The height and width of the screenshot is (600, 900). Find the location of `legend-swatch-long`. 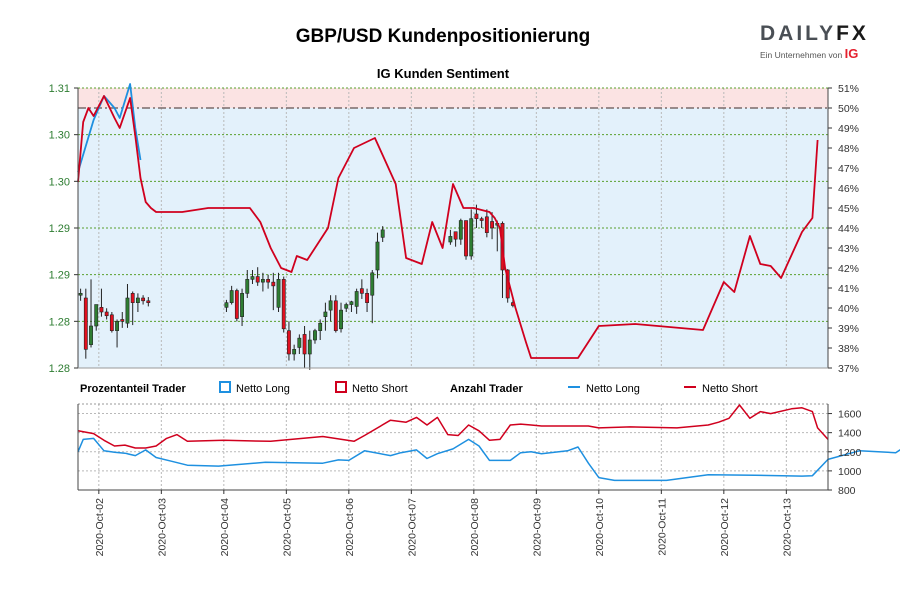

legend-swatch-long is located at coordinates (225, 387).